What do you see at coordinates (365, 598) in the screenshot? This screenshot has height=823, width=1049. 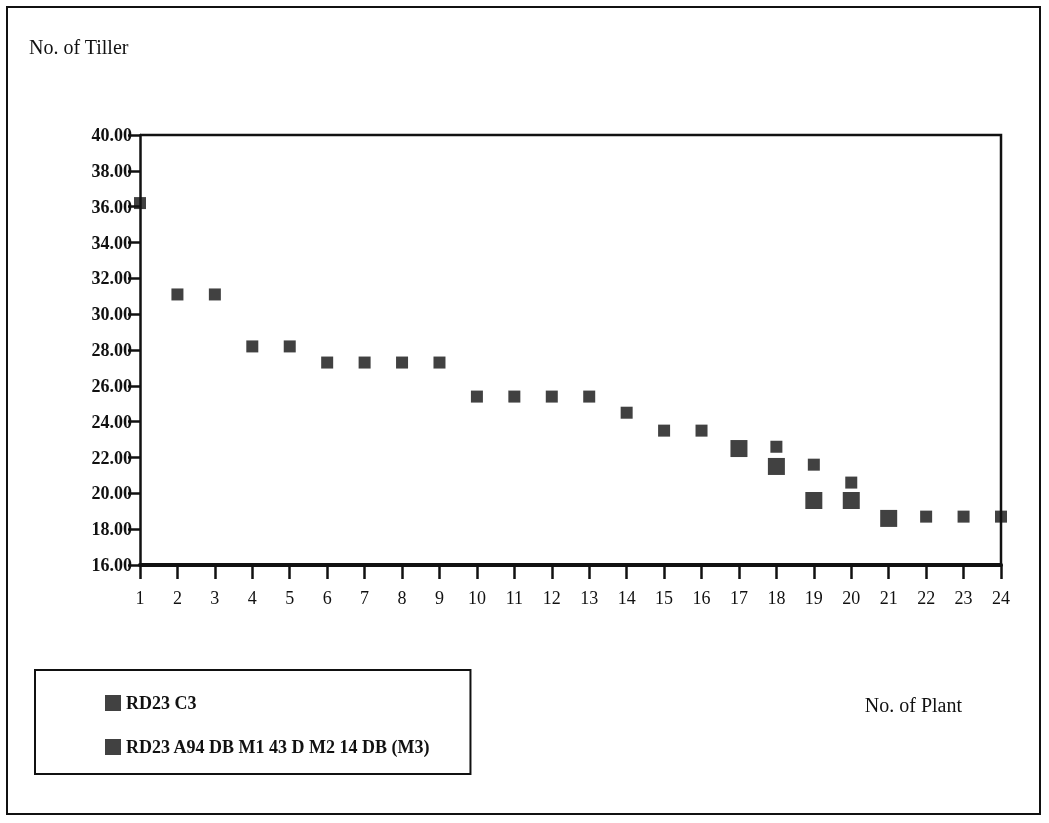 I see `x-tick-label: 7` at bounding box center [365, 598].